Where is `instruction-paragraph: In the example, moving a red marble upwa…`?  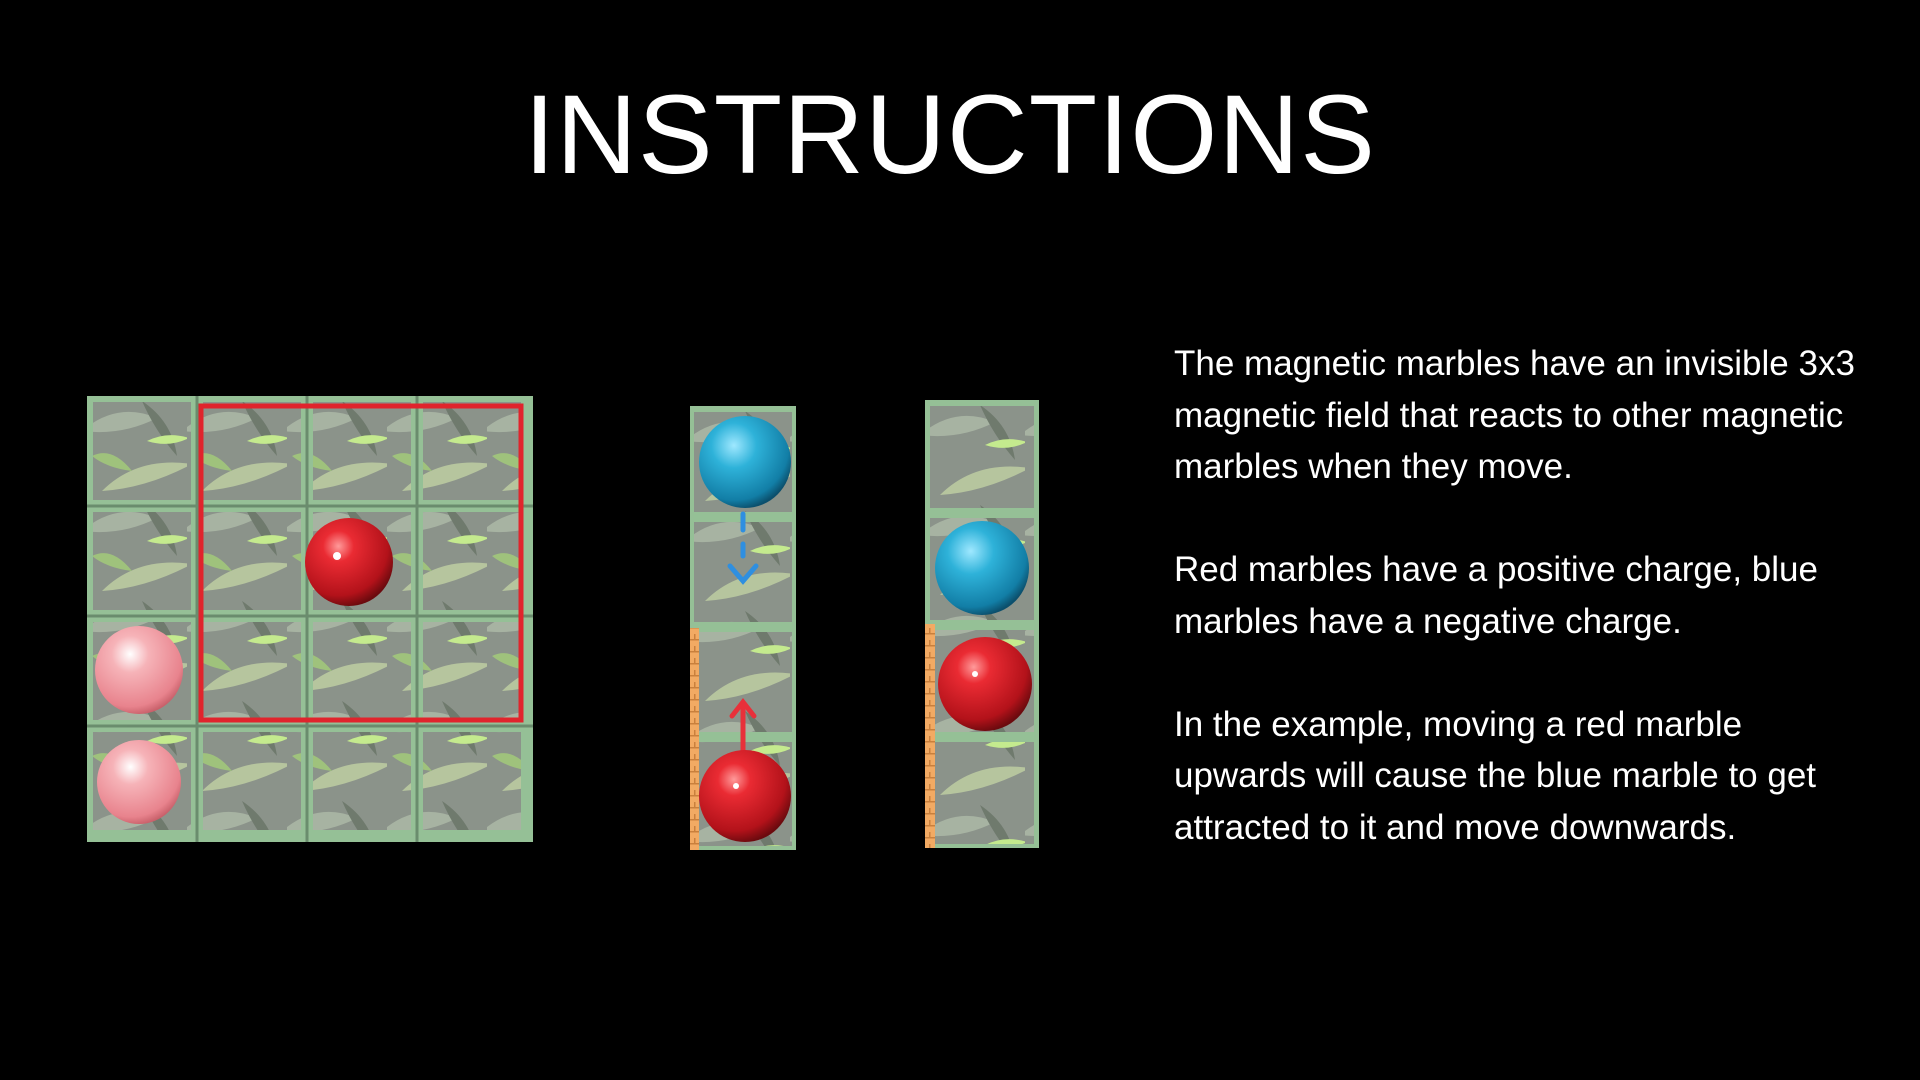
instruction-paragraph: In the example, moving a red marble upwa… is located at coordinates (1495, 775).